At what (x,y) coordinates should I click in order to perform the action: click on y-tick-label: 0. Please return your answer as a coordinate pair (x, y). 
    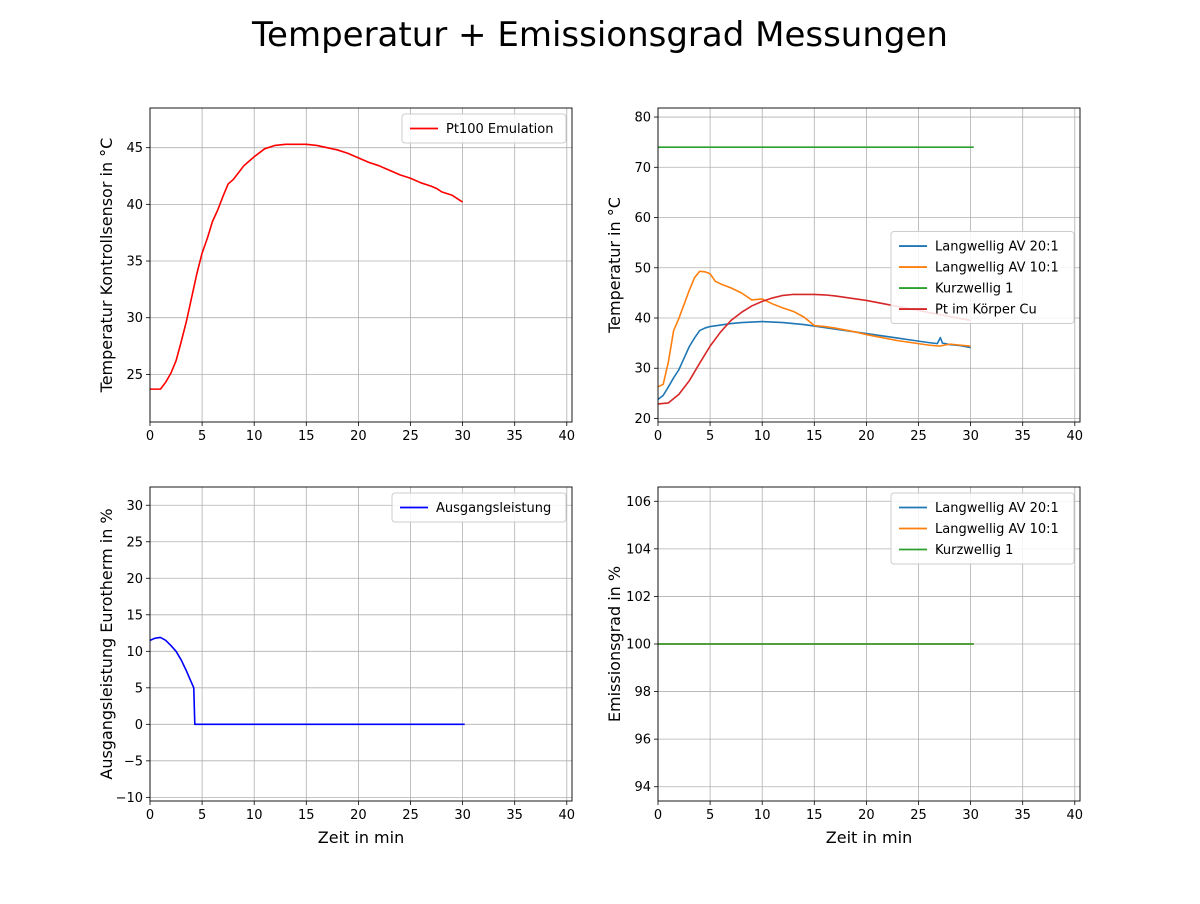
    Looking at the image, I should click on (139, 725).